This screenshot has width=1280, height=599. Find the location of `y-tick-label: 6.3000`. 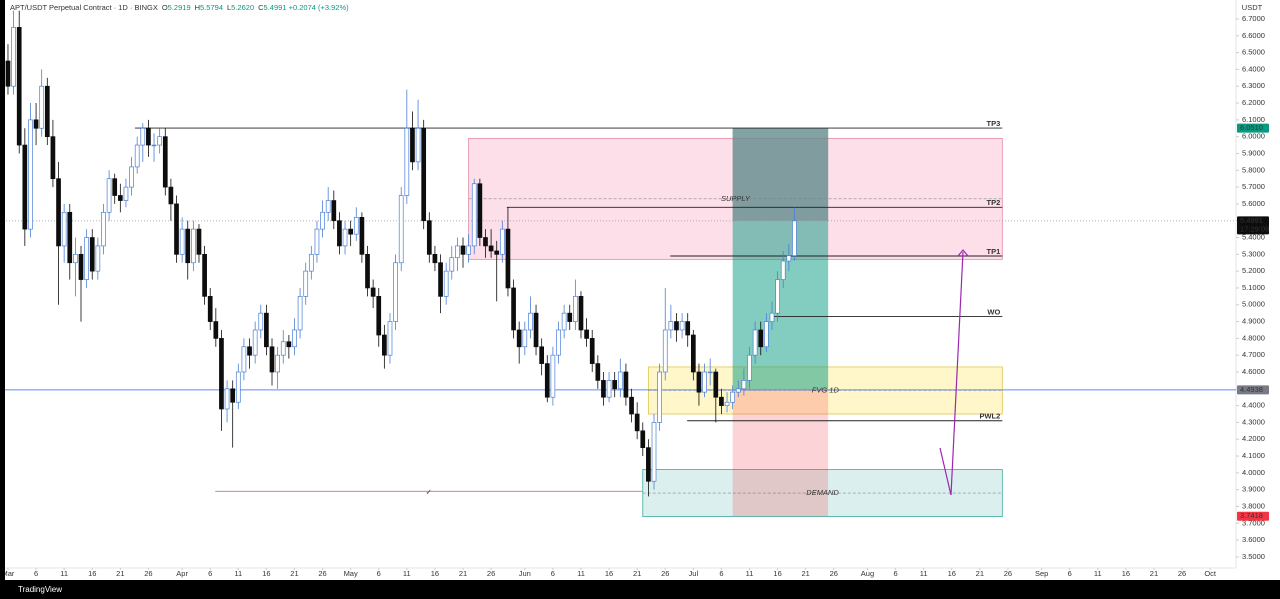

y-tick-label: 6.3000 is located at coordinates (1253, 85).